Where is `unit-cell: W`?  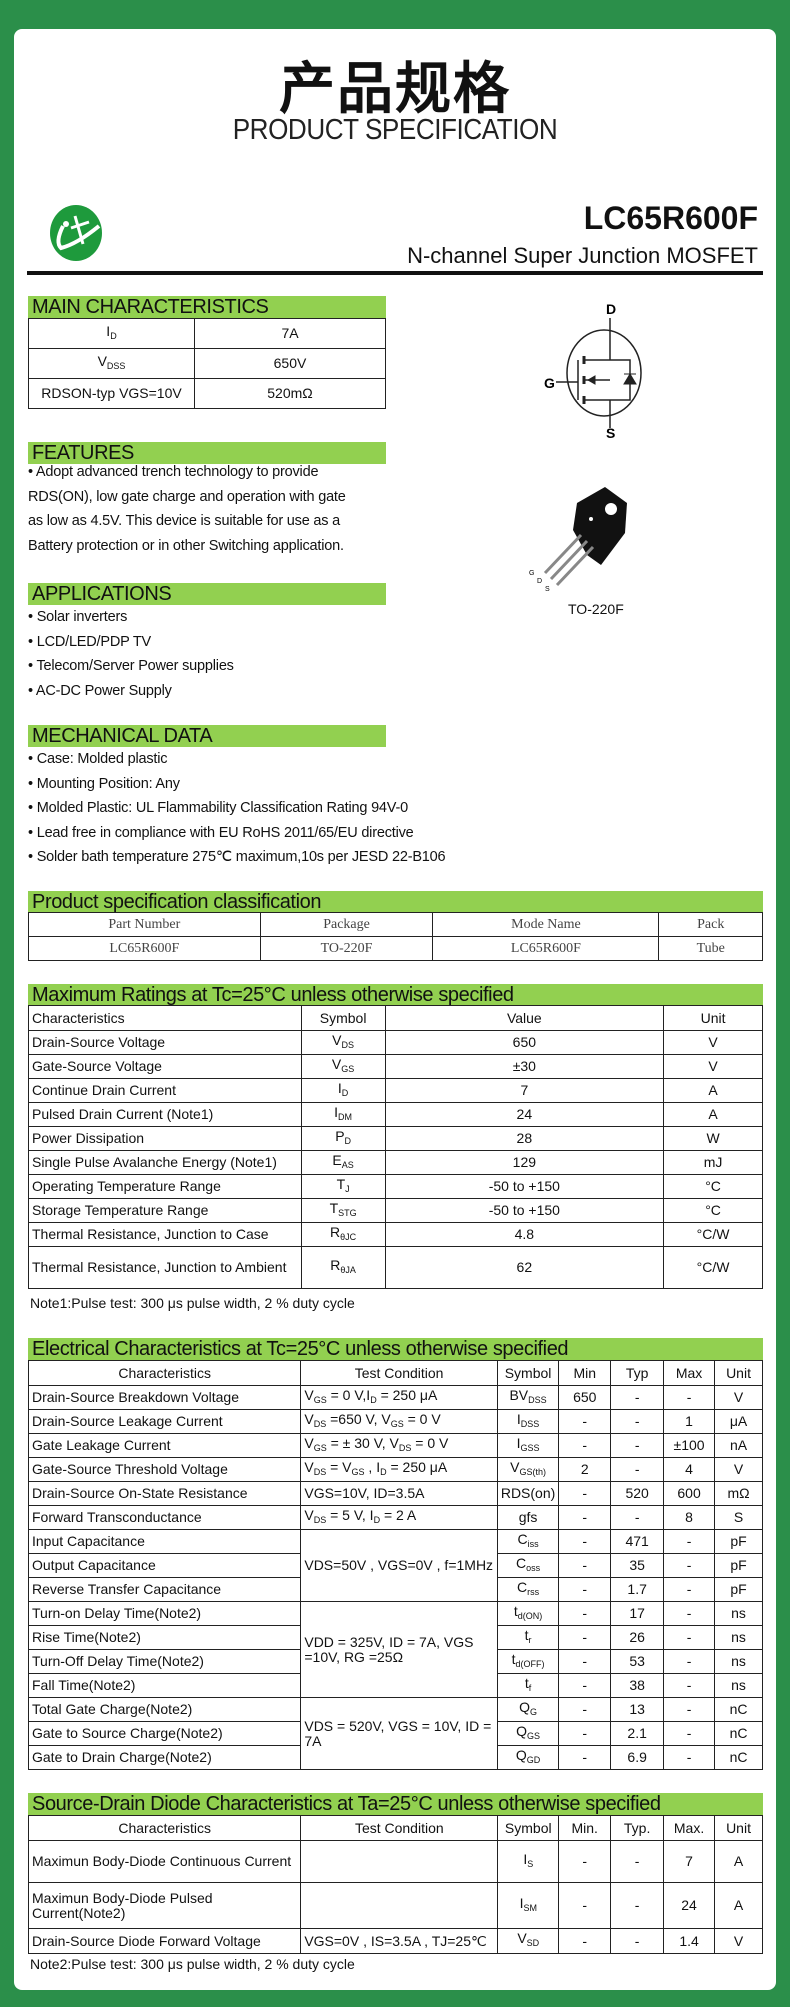 unit-cell: W is located at coordinates (713, 1138).